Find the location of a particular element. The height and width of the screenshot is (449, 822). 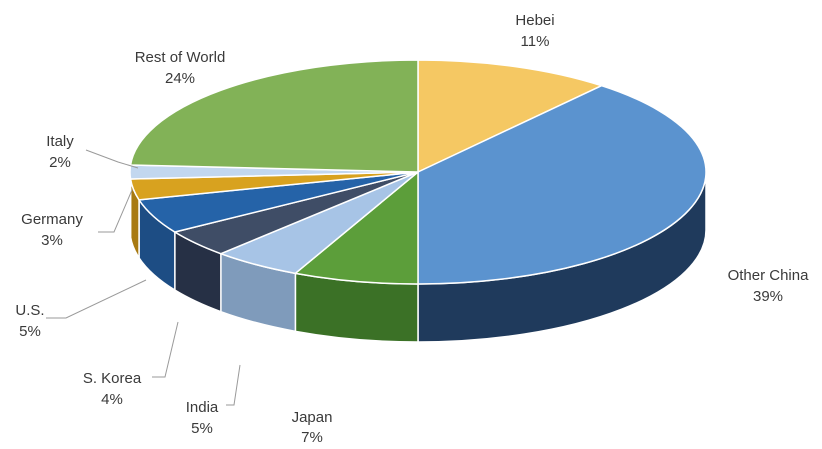

label-hebei-name: Hebei is located at coordinates (534, 20).